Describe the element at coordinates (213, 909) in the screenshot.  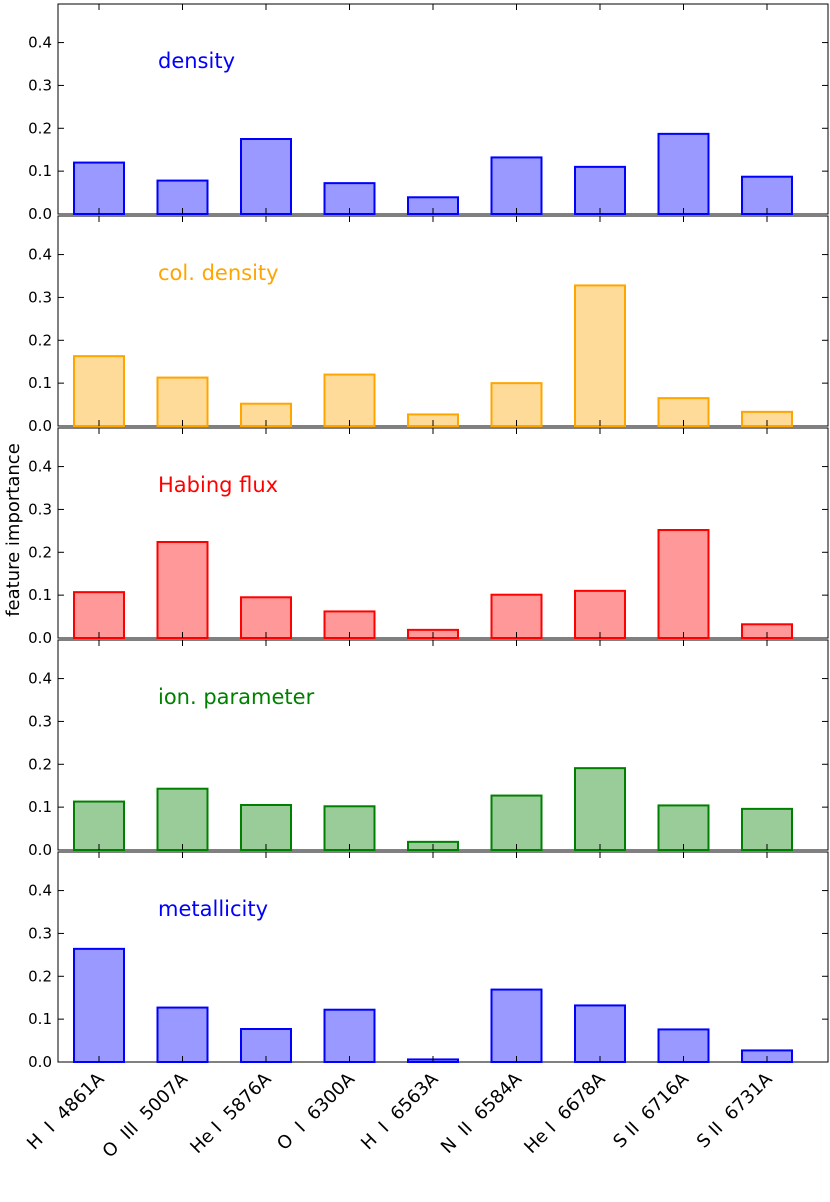
I see `panel-title: metallicity` at that location.